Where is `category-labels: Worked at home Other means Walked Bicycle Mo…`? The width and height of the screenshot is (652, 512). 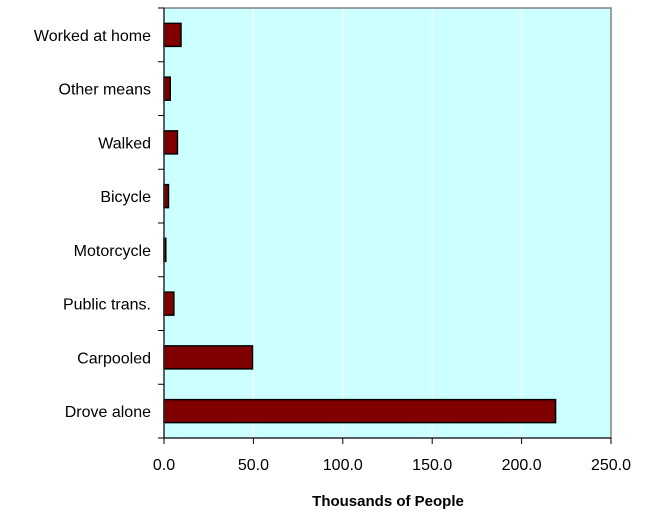
category-labels: Worked at home Other means Walked Bicycle Mo… is located at coordinates (92, 224).